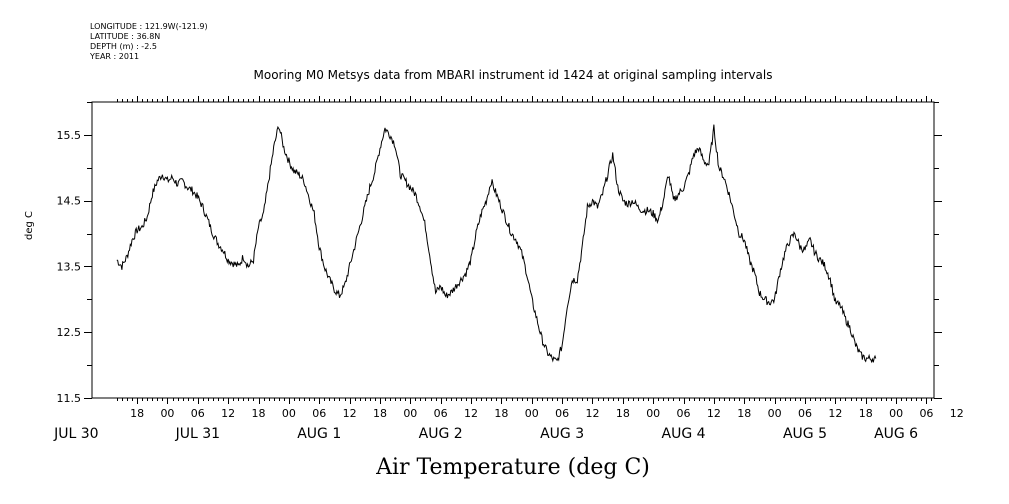 The image size is (1009, 504). I want to click on meta-latitude: LATITUDE : 36.8N, so click(125, 36).